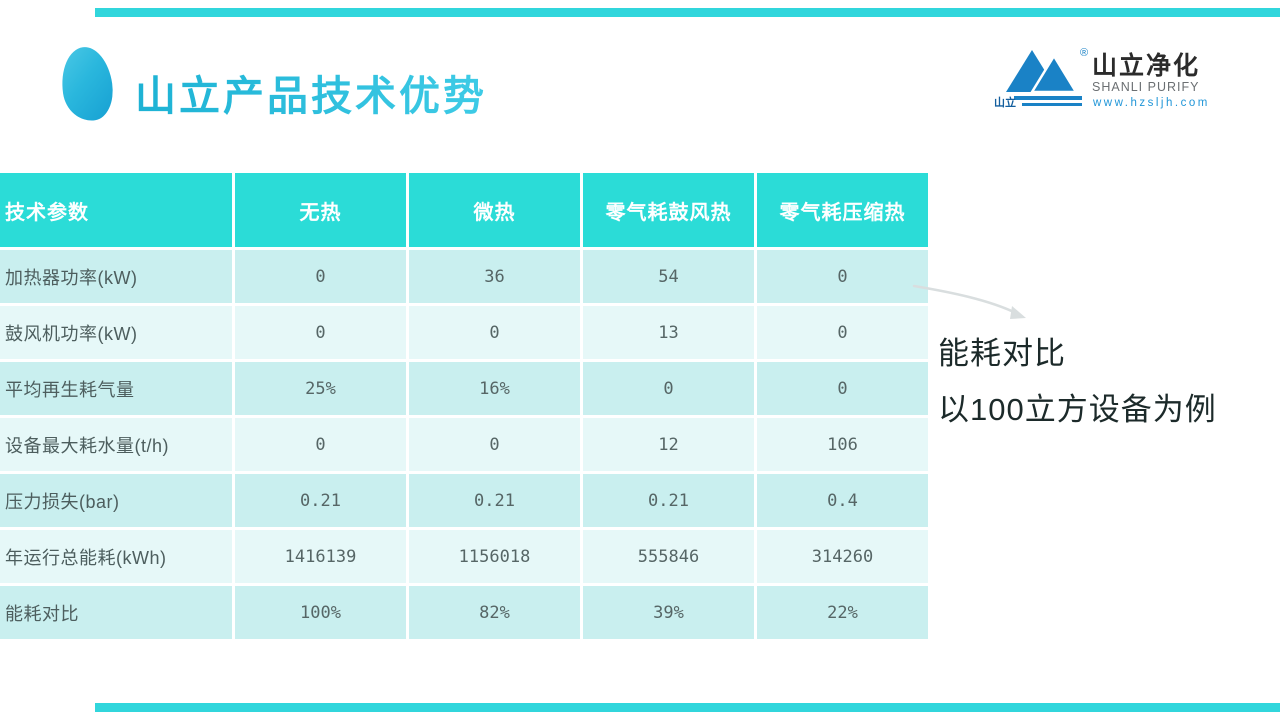 Image resolution: width=1280 pixels, height=720 pixels. What do you see at coordinates (842, 210) in the screenshot?
I see `header-cell-compression-heat: 零气耗压缩热` at bounding box center [842, 210].